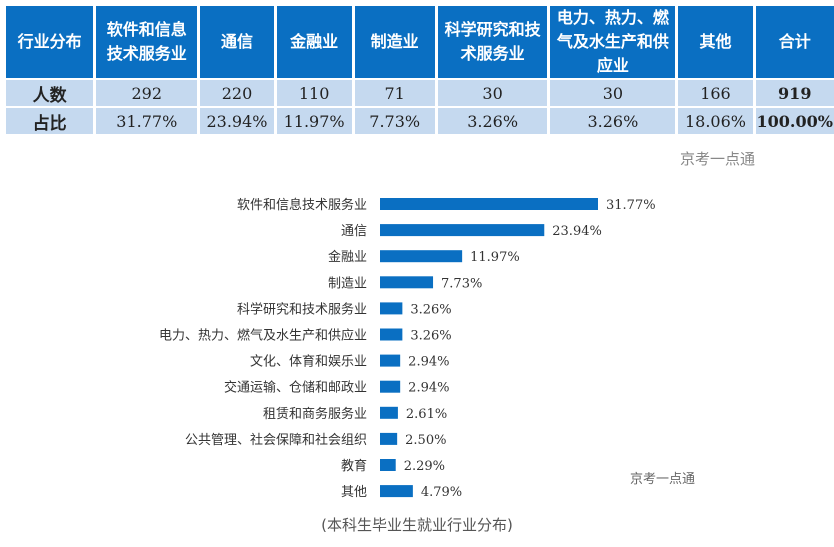 The image size is (834, 547). I want to click on table-cell: 23.94%, so click(237, 121).